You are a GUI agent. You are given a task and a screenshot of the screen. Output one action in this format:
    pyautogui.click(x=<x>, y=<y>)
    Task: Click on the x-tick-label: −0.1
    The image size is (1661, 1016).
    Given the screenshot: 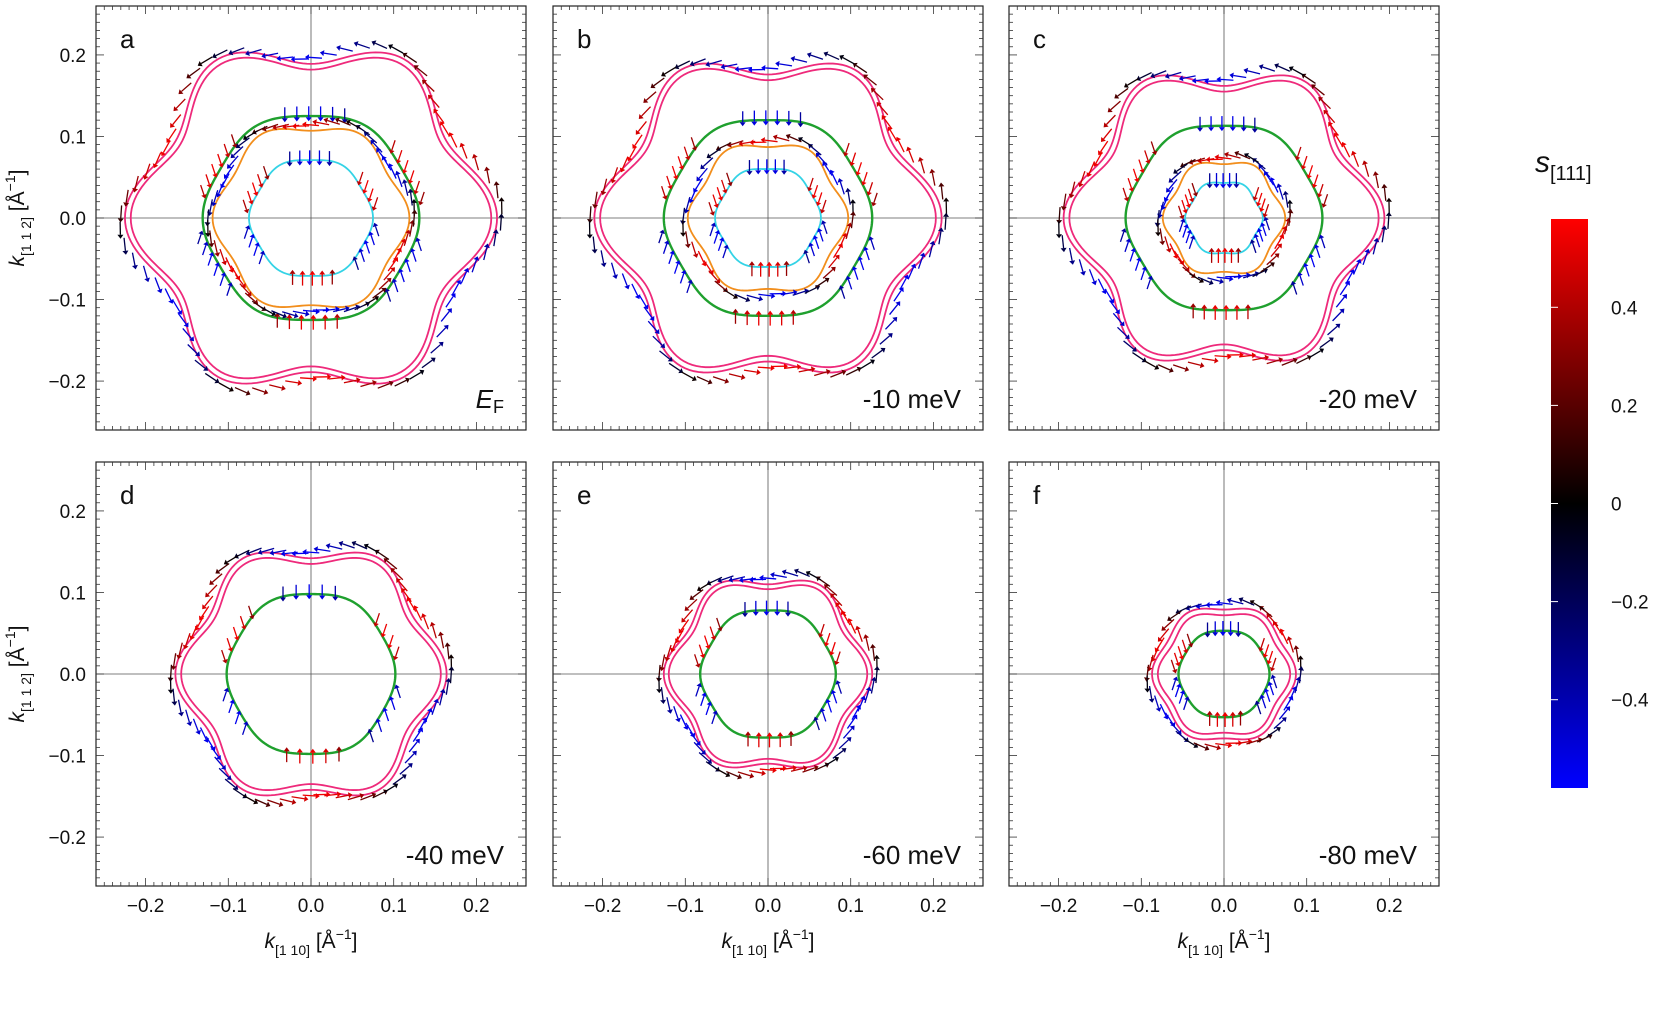 What is the action you would take?
    pyautogui.click(x=229, y=906)
    